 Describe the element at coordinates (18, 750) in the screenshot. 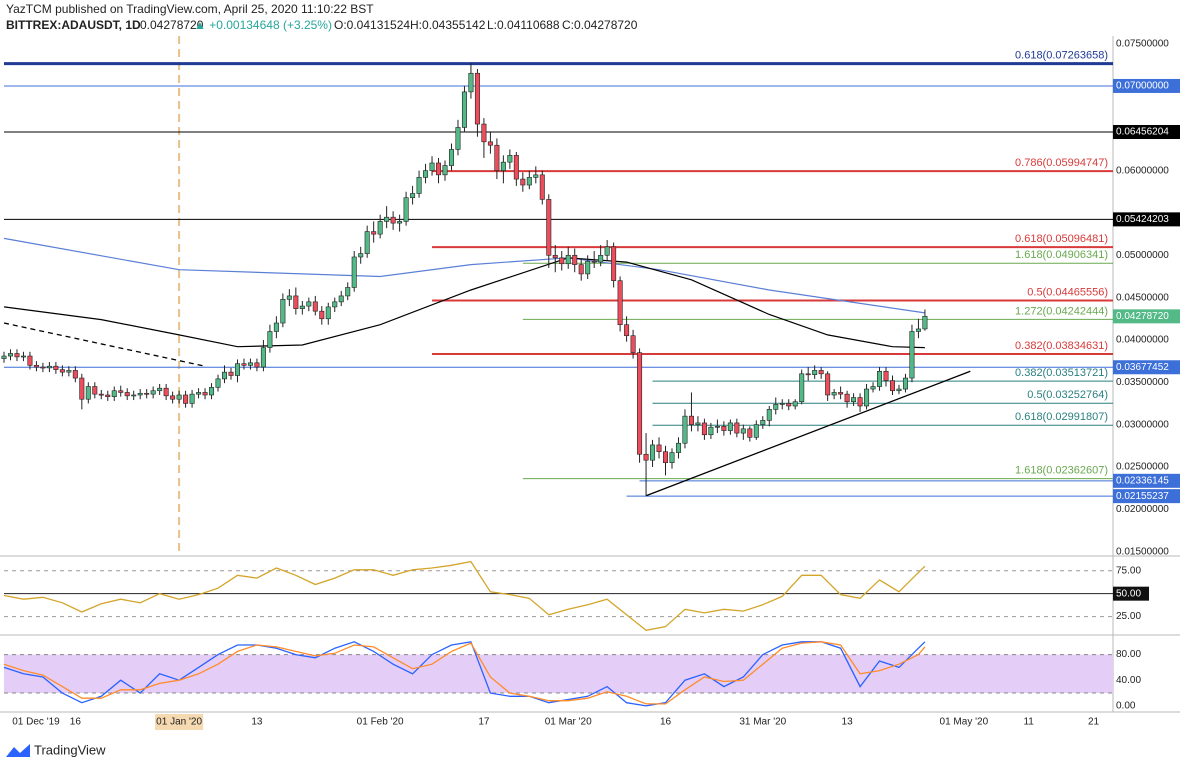

I see `logo-icon` at that location.